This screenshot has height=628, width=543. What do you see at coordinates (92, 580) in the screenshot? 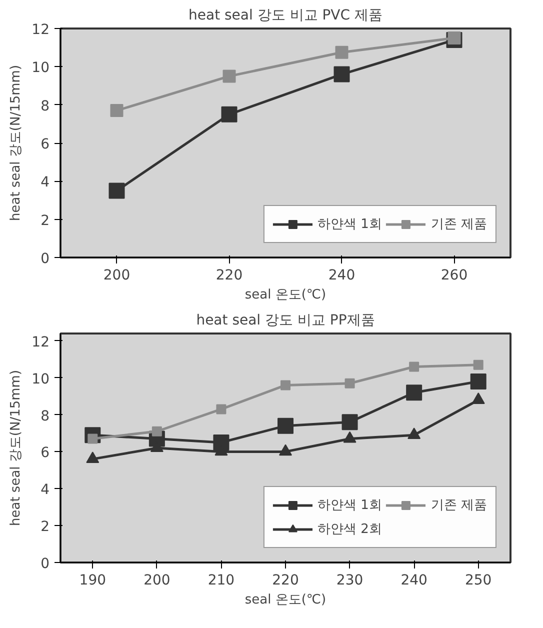
I see `x-tick-label: 190` at bounding box center [92, 580].